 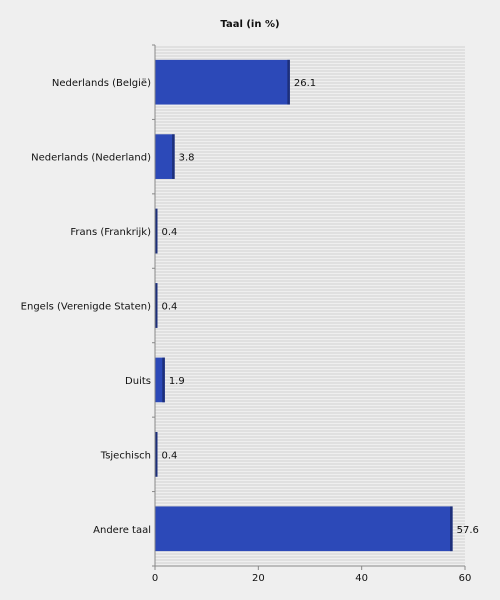 What do you see at coordinates (138, 381) in the screenshot?
I see `category-label: Duits` at bounding box center [138, 381].